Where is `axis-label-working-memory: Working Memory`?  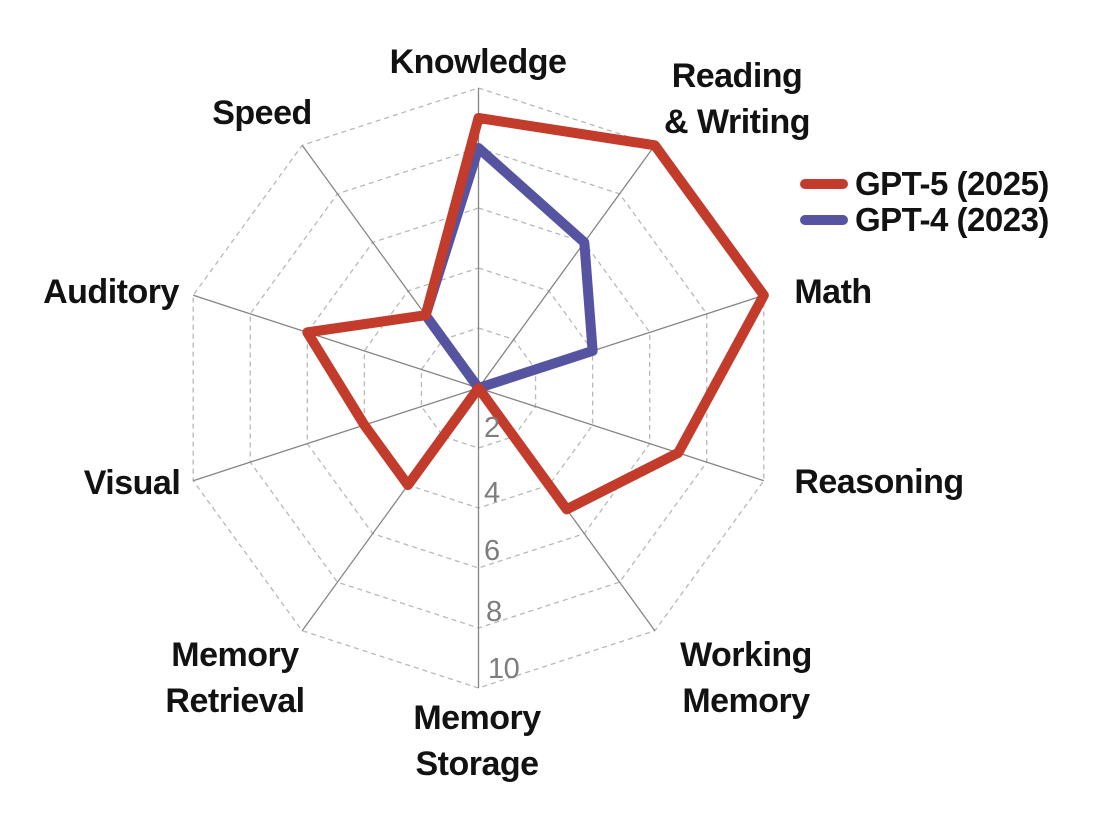
axis-label-working-memory: Working Memory is located at coordinates (746, 677).